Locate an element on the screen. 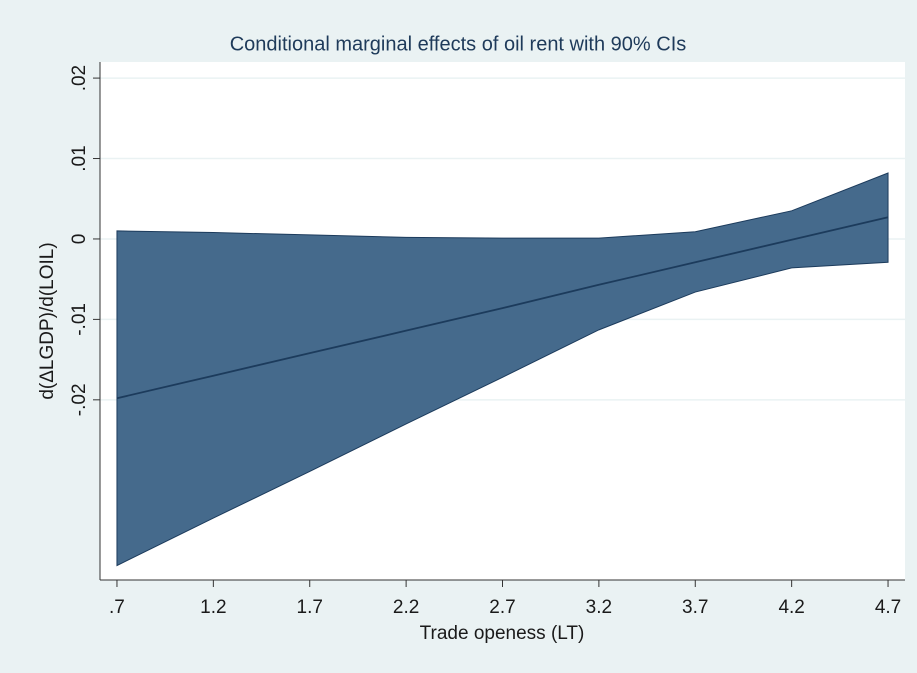  y-tick-label: -.02 is located at coordinates (79, 399).